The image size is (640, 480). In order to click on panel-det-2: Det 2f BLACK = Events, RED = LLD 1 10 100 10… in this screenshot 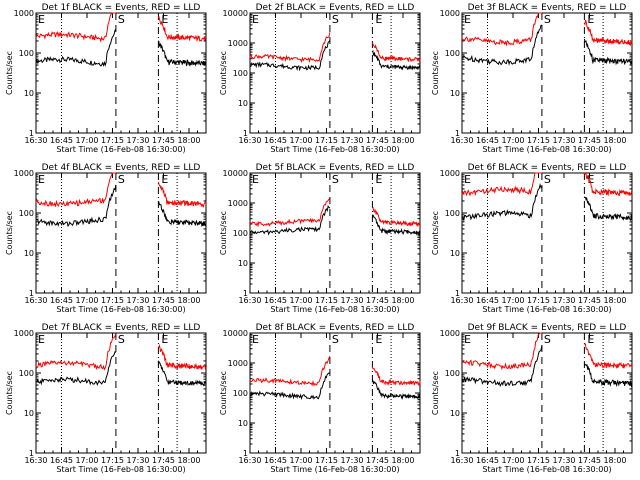, I will do `click(320, 78)`.